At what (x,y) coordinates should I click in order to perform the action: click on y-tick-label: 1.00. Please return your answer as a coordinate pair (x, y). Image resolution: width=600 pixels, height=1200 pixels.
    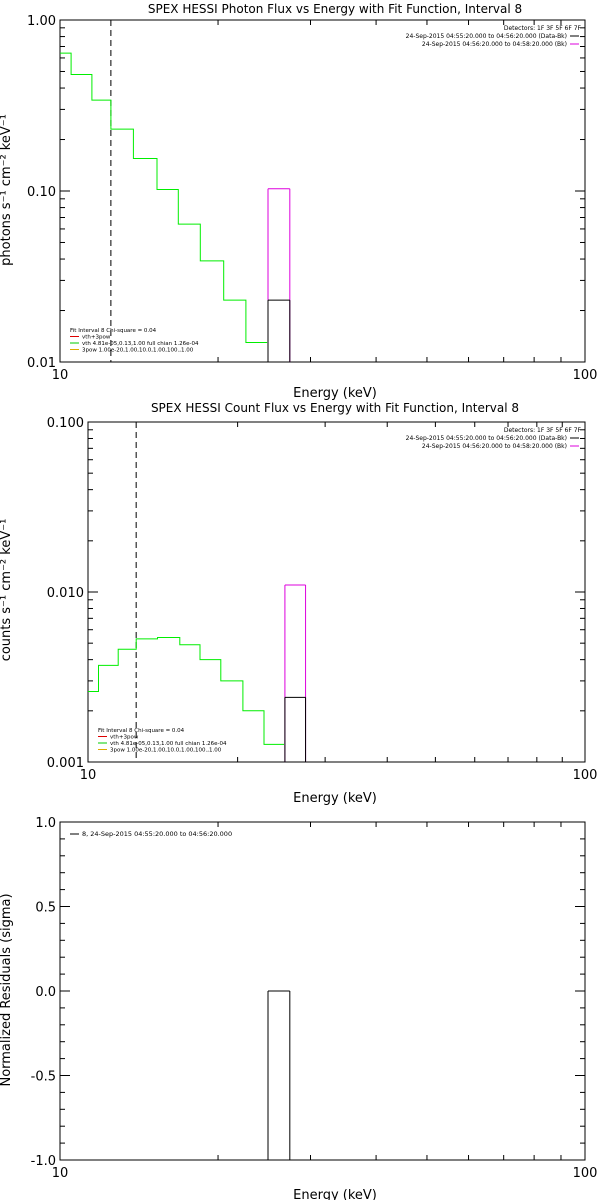
    Looking at the image, I should click on (41, 21).